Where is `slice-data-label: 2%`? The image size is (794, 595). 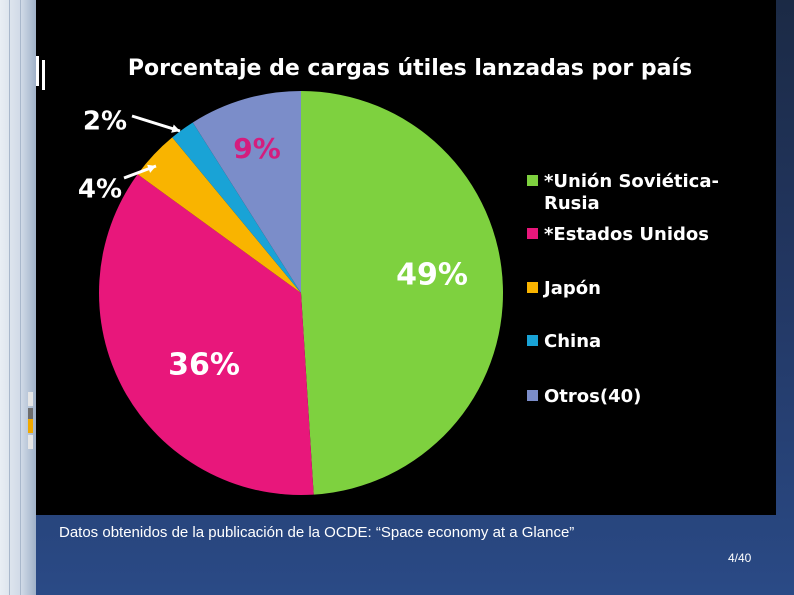
slice-data-label: 2% is located at coordinates (105, 122).